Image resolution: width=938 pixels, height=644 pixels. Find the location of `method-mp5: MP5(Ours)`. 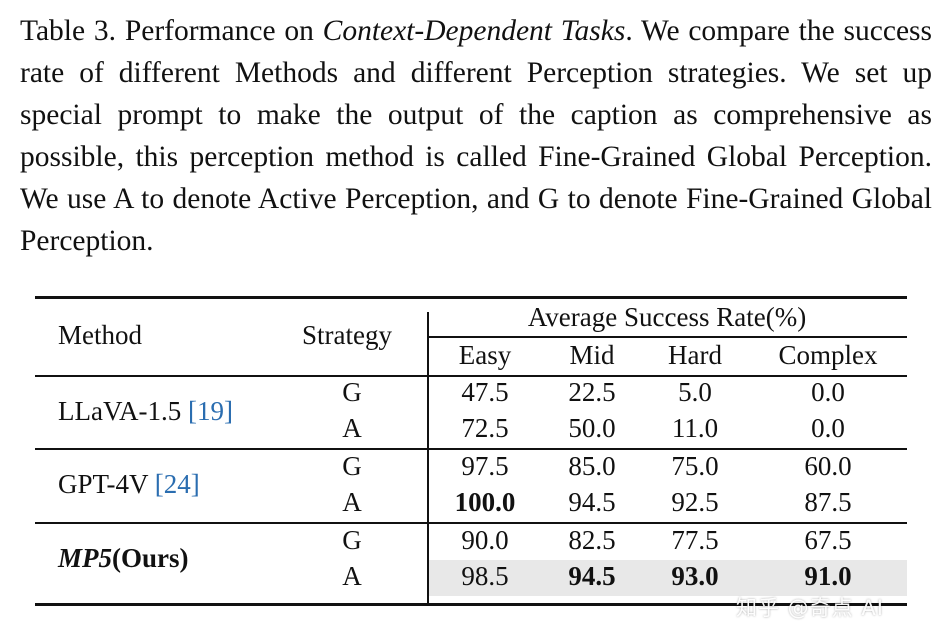

method-mp5: MP5(Ours) is located at coordinates (123, 558).